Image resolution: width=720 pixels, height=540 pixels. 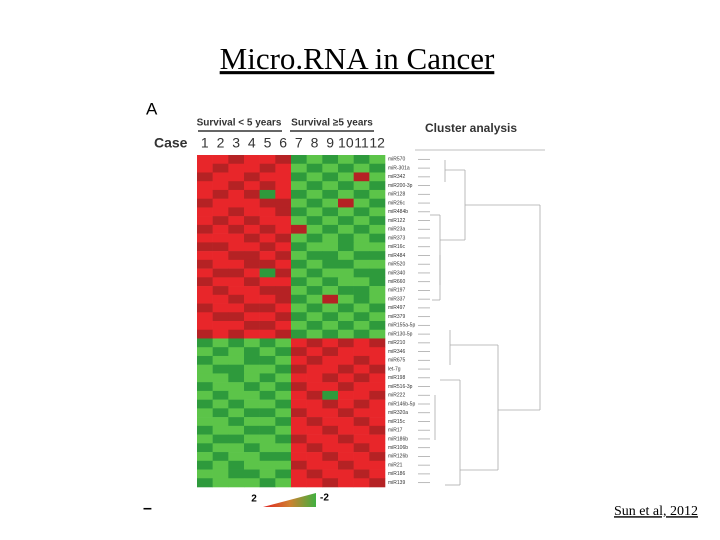 I want to click on row-label: miR15c, so click(x=396, y=422).